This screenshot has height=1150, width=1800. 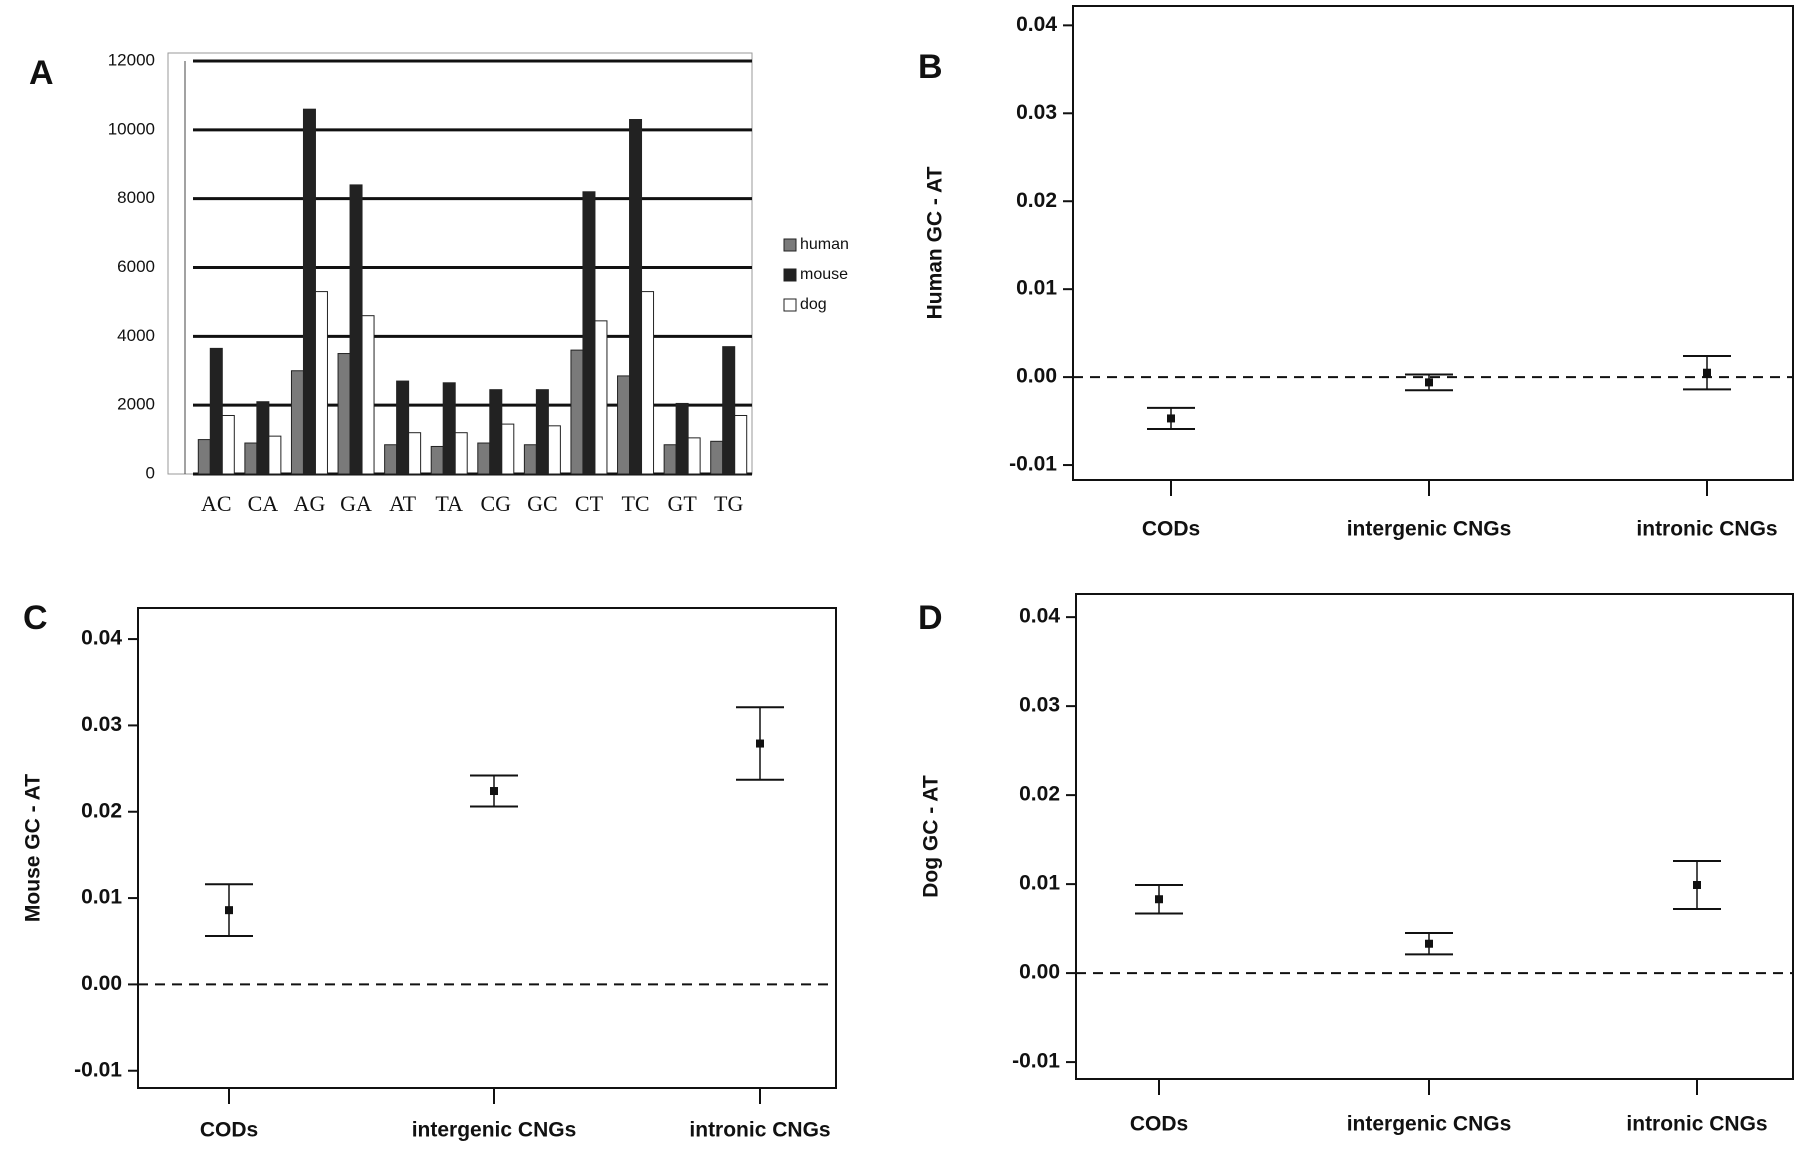 I want to click on y-tick-label: 6000, so click(x=136, y=266).